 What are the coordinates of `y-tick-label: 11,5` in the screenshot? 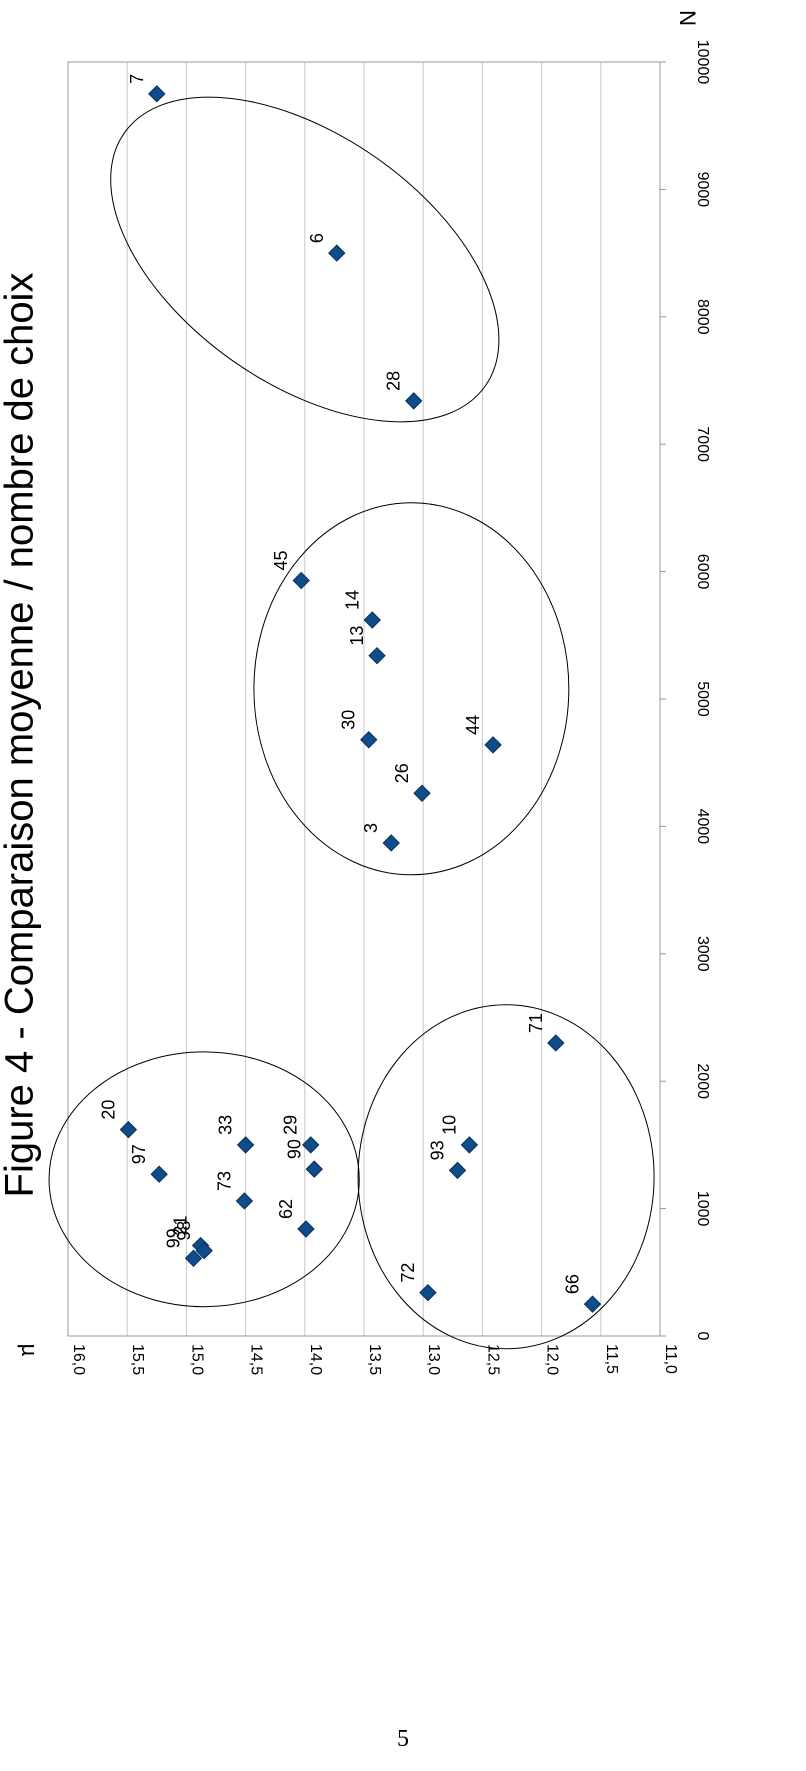 It's located at (611, 1359).